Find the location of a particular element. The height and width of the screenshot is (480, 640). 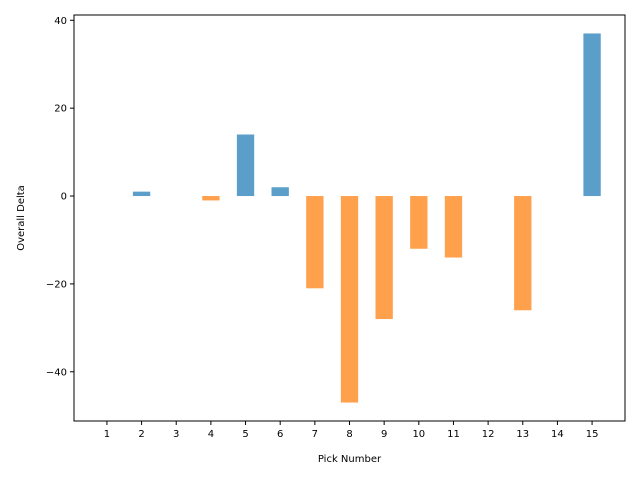

x-tick-label: 9 is located at coordinates (384, 434).